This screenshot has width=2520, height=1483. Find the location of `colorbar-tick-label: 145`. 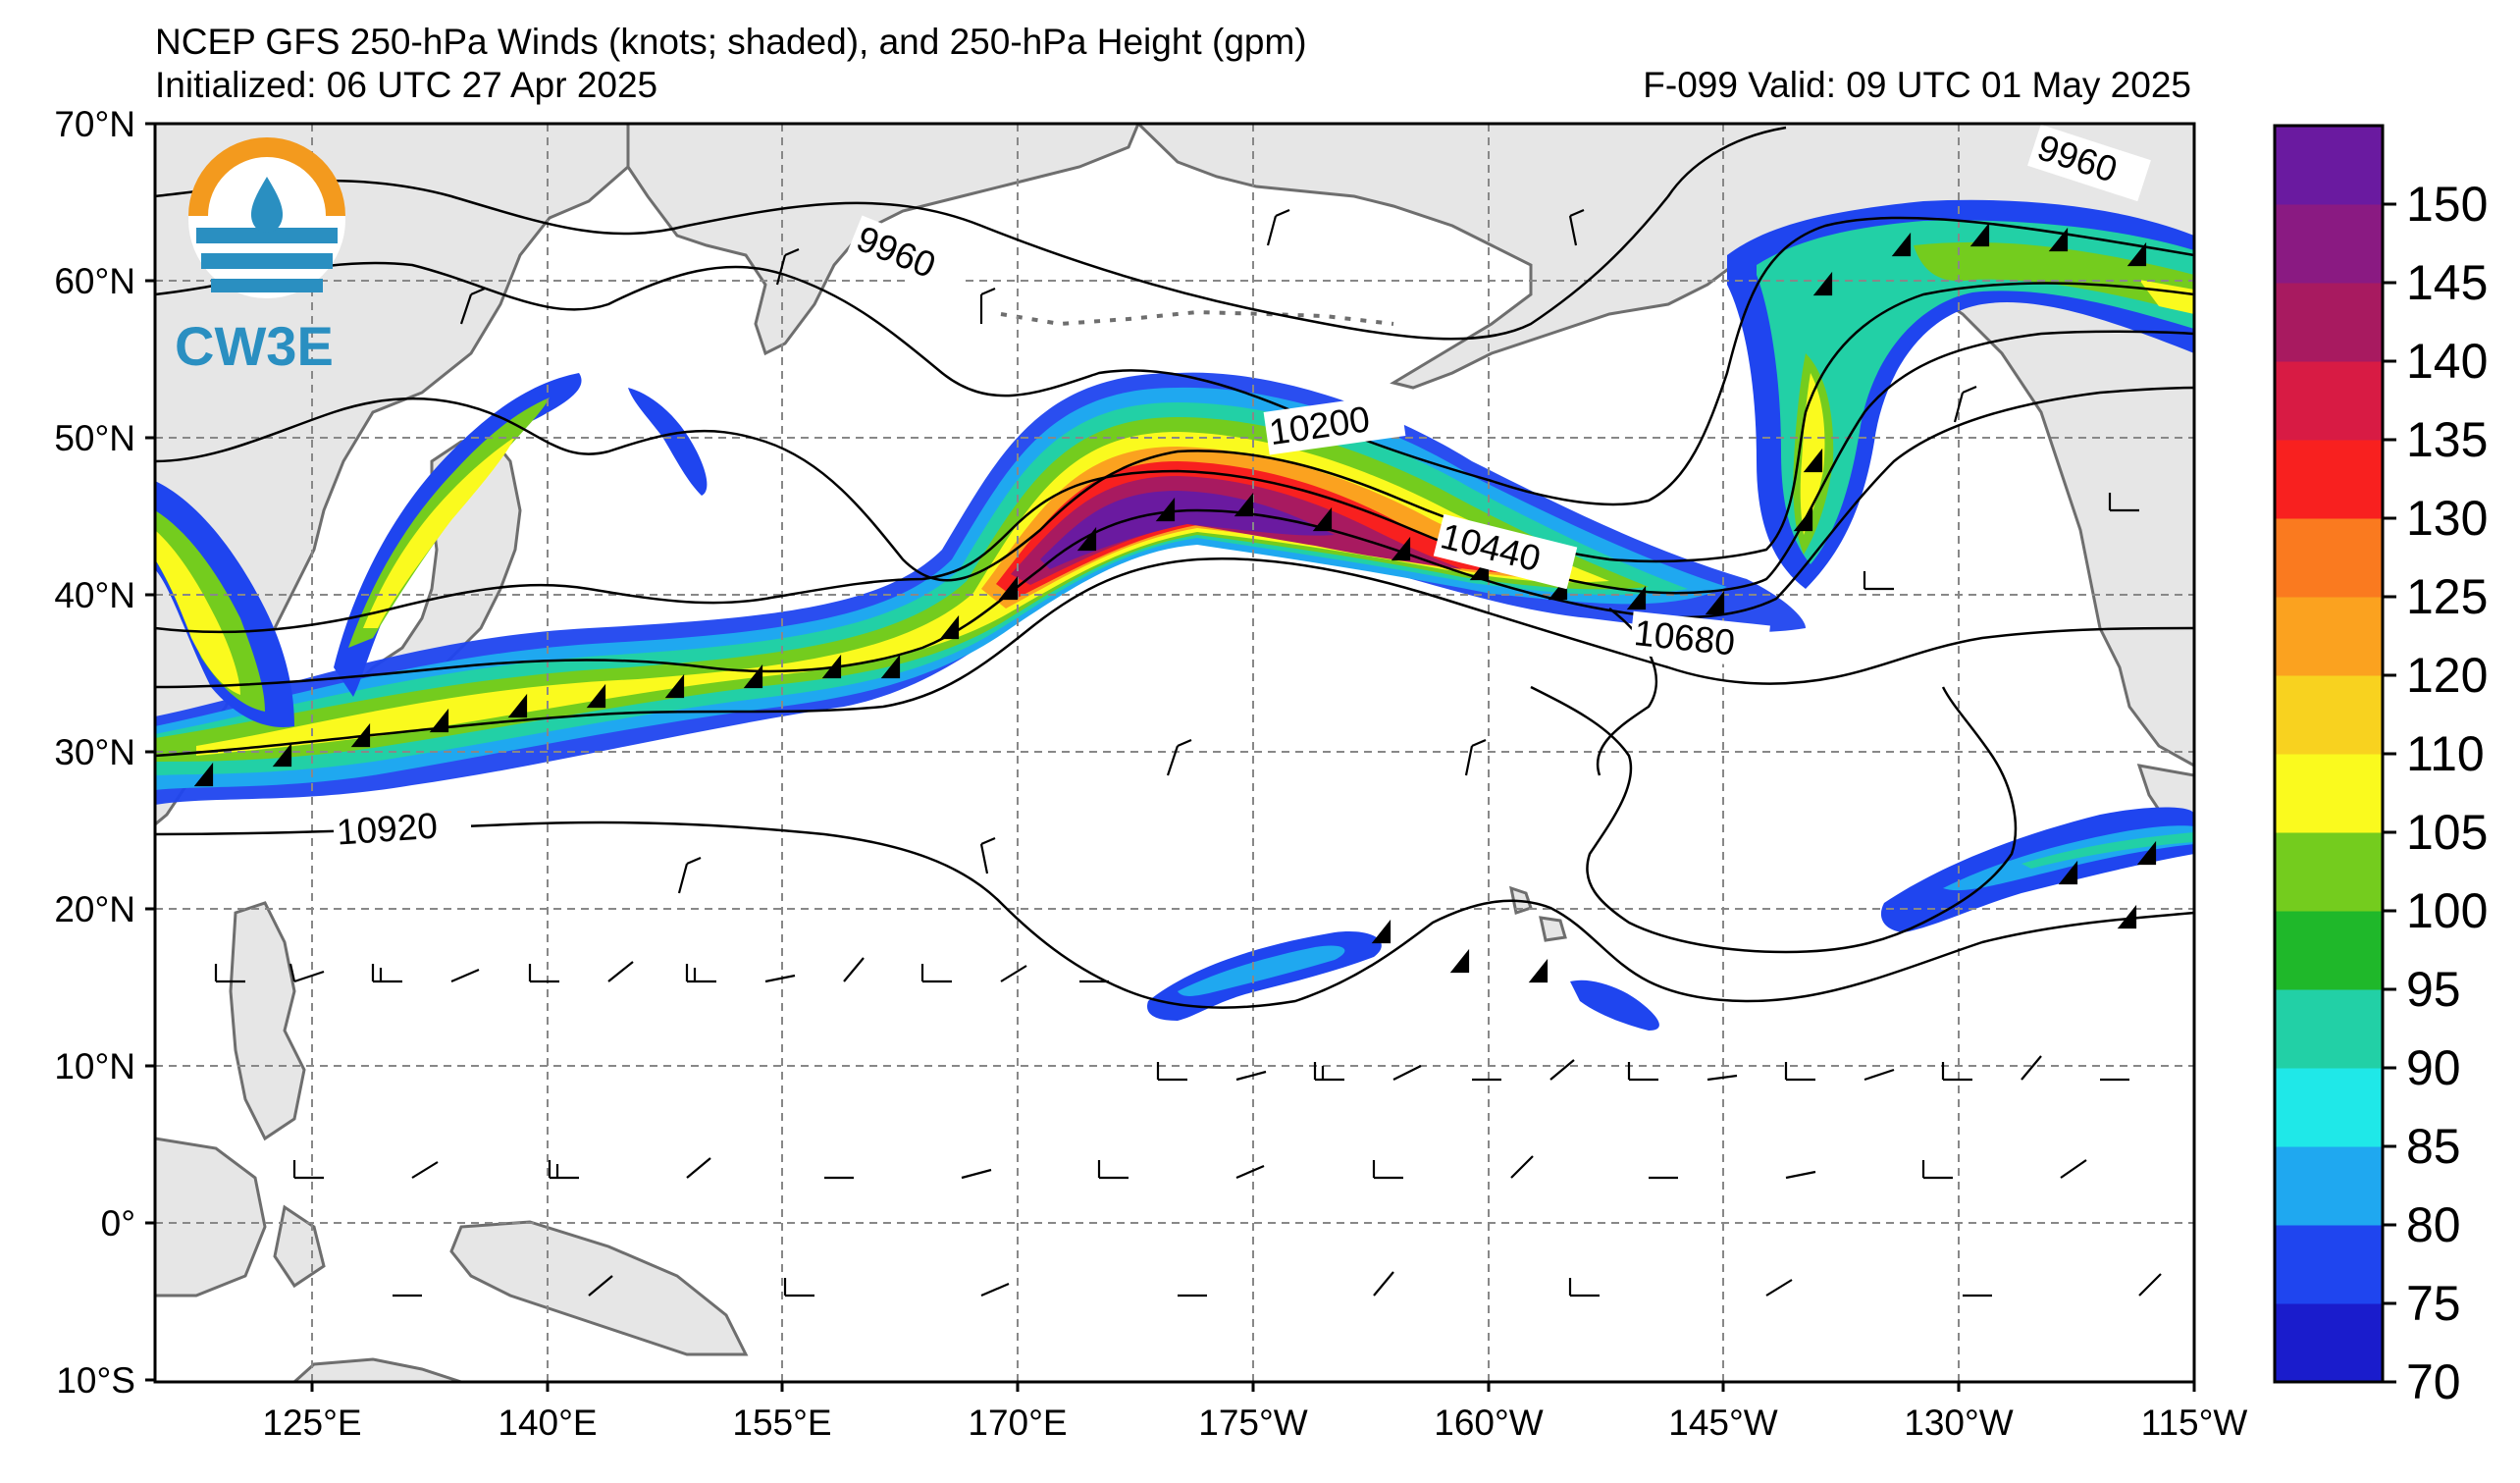

colorbar-tick-label: 145 is located at coordinates (2447, 283).